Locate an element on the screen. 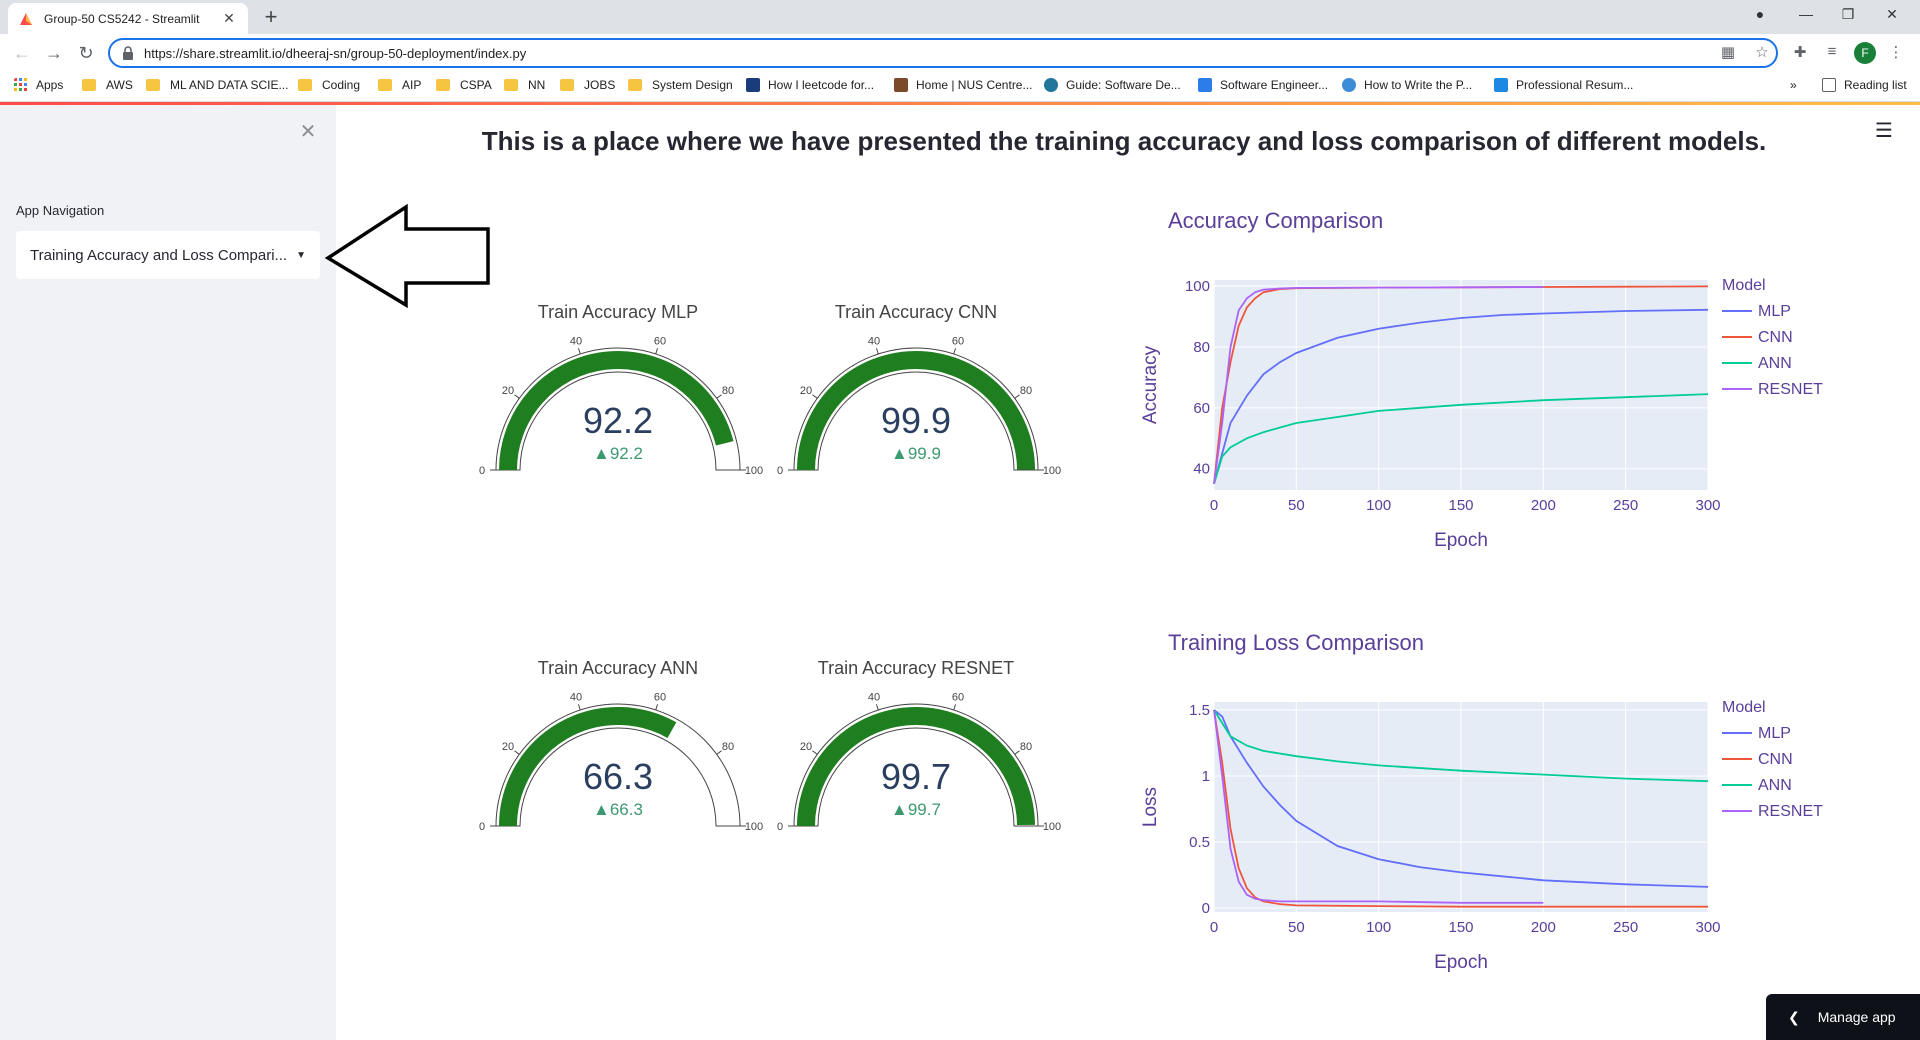  legend-item-label: MLP is located at coordinates (1774, 311).